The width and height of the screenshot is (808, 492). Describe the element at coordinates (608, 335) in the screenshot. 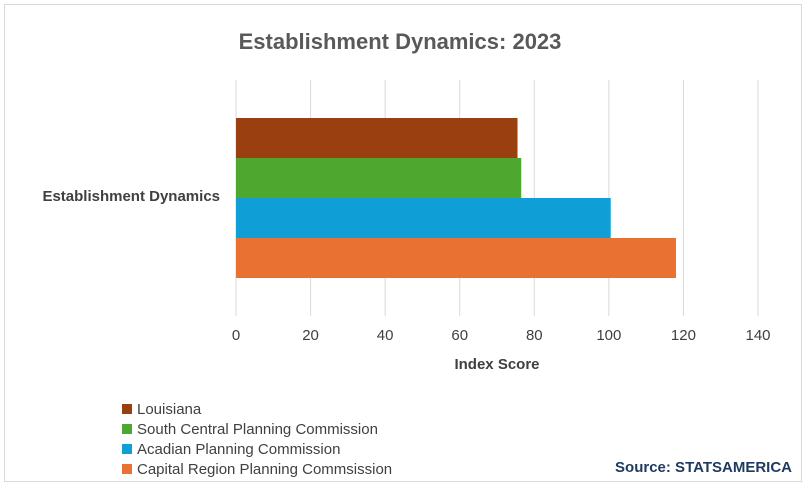

I see `x-tick-label: 100` at that location.